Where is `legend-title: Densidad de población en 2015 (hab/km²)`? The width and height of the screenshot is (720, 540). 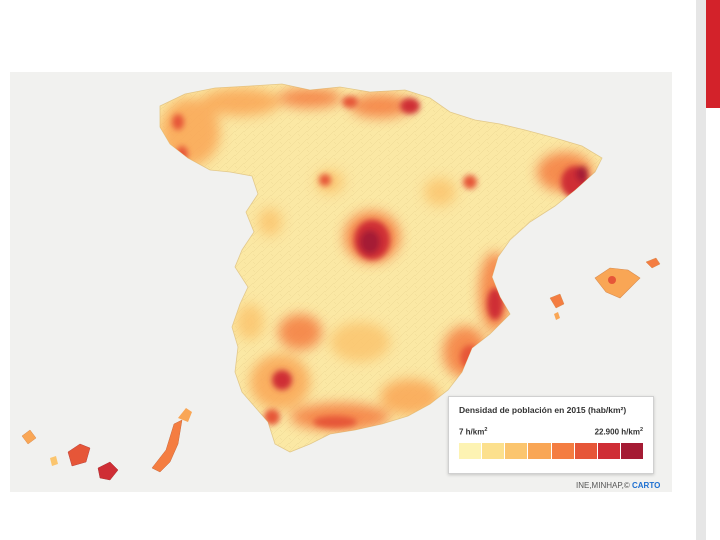
legend-title: Densidad de población en 2015 (hab/km²) is located at coordinates (543, 410).